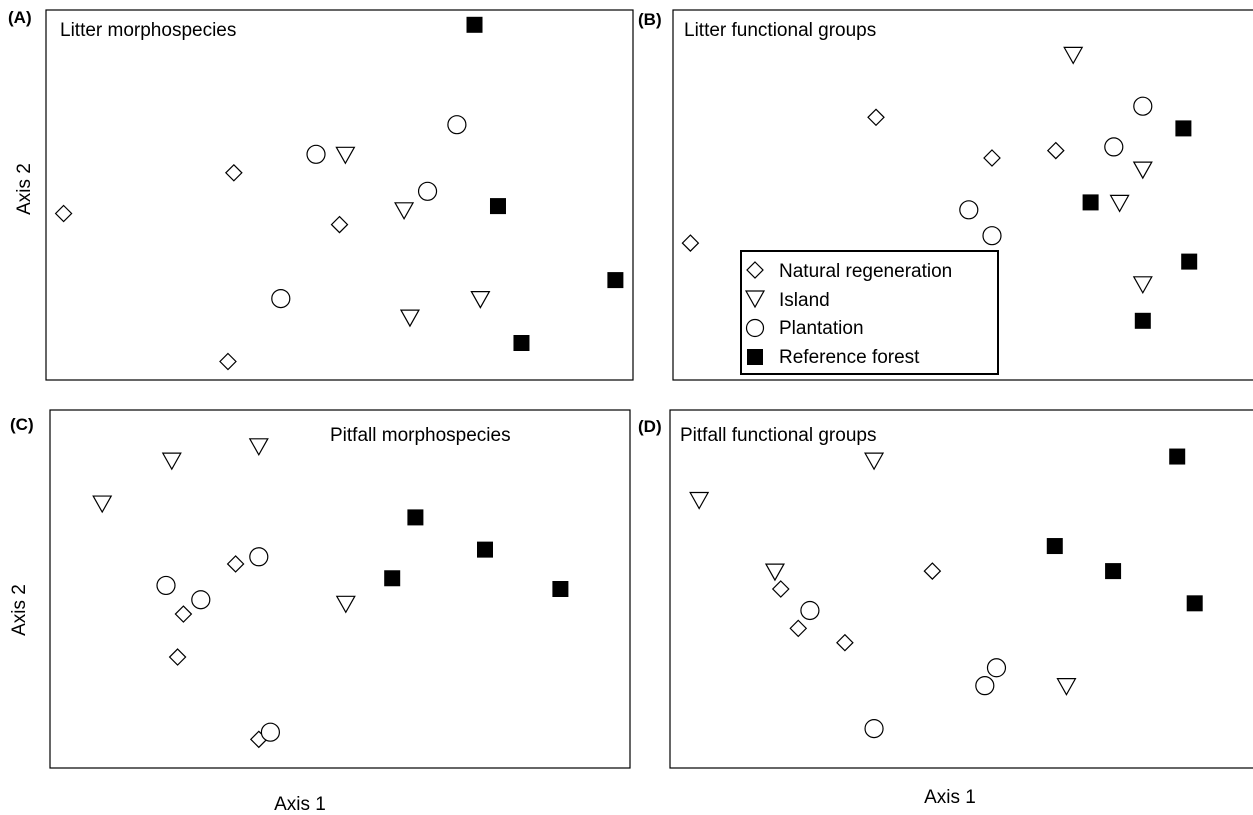 The height and width of the screenshot is (815, 1253). What do you see at coordinates (946, 593) in the screenshot?
I see `panel-d-markers` at bounding box center [946, 593].